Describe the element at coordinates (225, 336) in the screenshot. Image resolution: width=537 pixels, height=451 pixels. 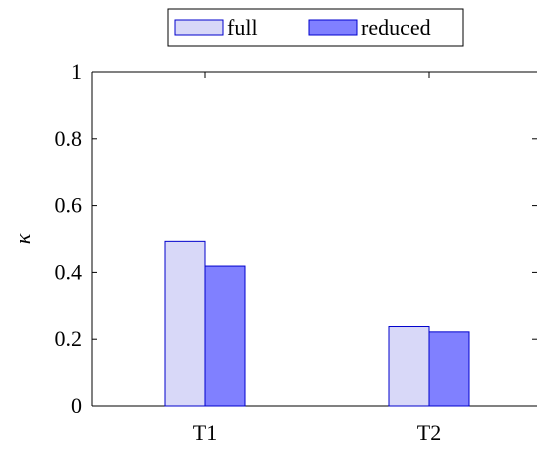
I see `bar-reduced-T1` at that location.